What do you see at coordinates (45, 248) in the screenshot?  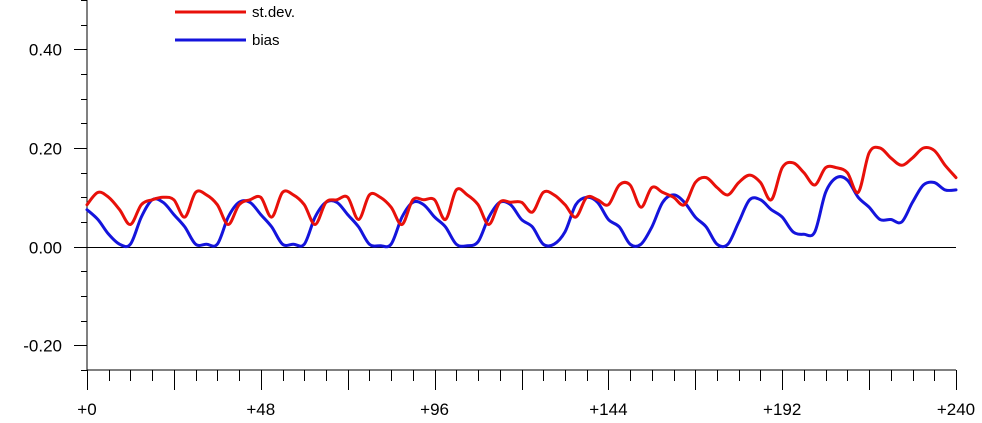 I see `y-tick-label: 0.00` at bounding box center [45, 248].